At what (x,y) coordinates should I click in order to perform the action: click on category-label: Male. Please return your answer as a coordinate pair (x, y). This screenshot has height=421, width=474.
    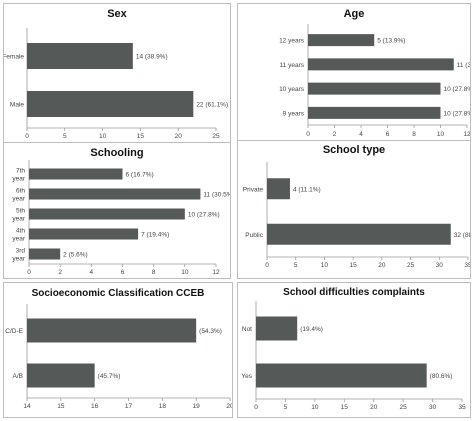
    Looking at the image, I should click on (17, 105).